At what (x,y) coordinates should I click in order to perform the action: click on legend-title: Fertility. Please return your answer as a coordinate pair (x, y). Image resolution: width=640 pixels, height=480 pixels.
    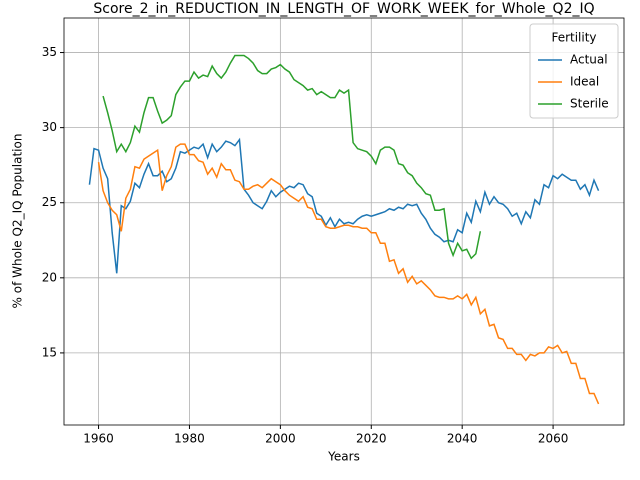
    Looking at the image, I should click on (573, 38).